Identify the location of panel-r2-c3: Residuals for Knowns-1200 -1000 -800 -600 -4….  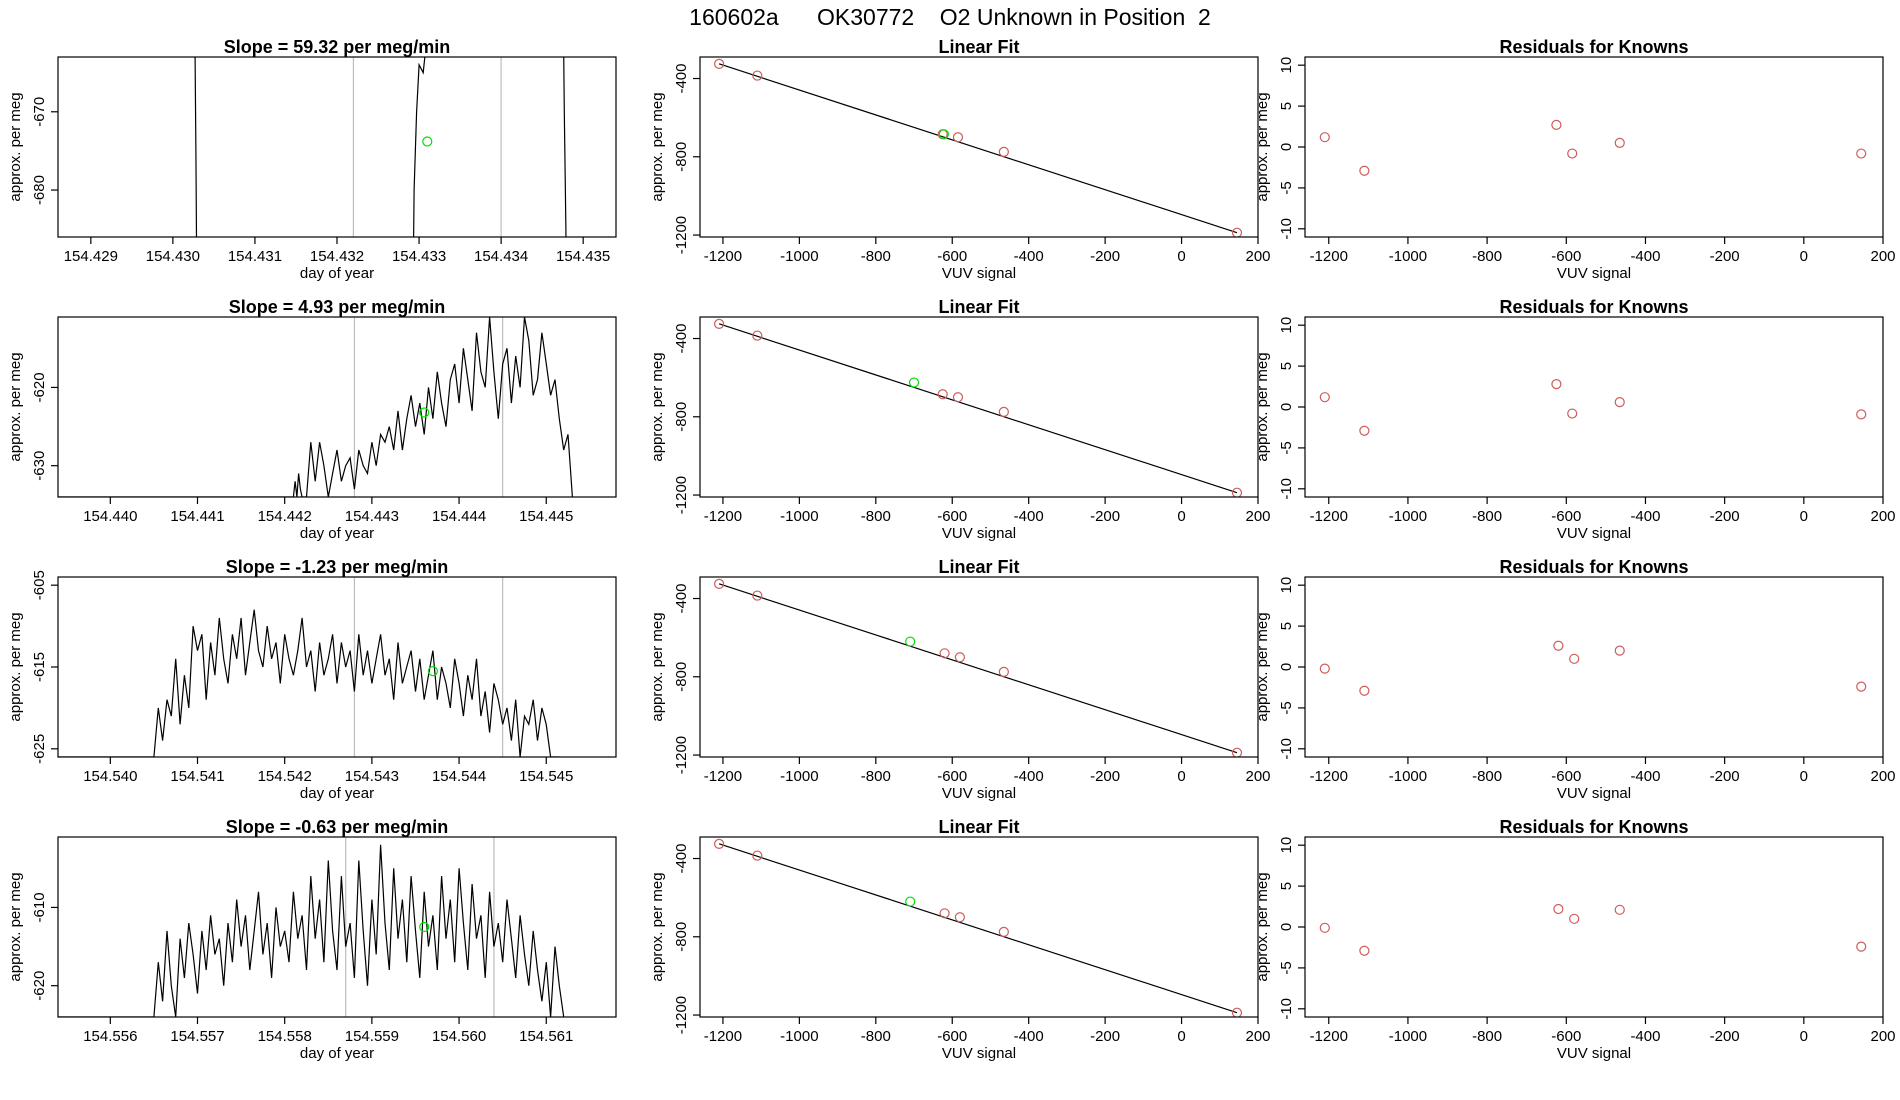
(1575, 419).